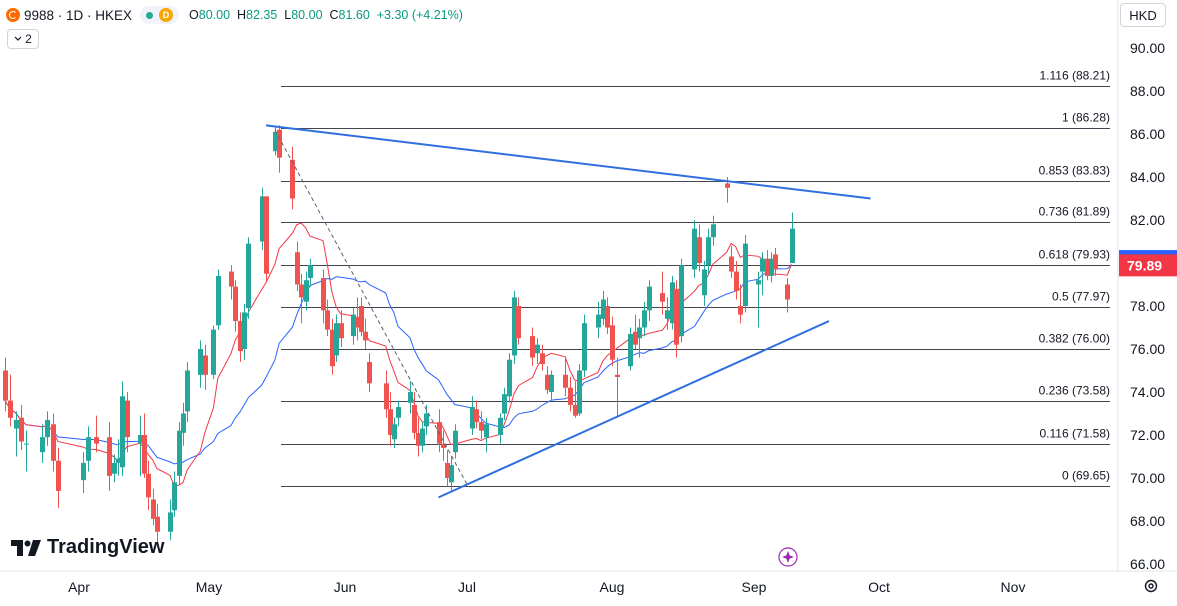 The width and height of the screenshot is (1177, 606). What do you see at coordinates (1086, 476) in the screenshot?
I see `fib-level-label: 0 (69.65)` at bounding box center [1086, 476].